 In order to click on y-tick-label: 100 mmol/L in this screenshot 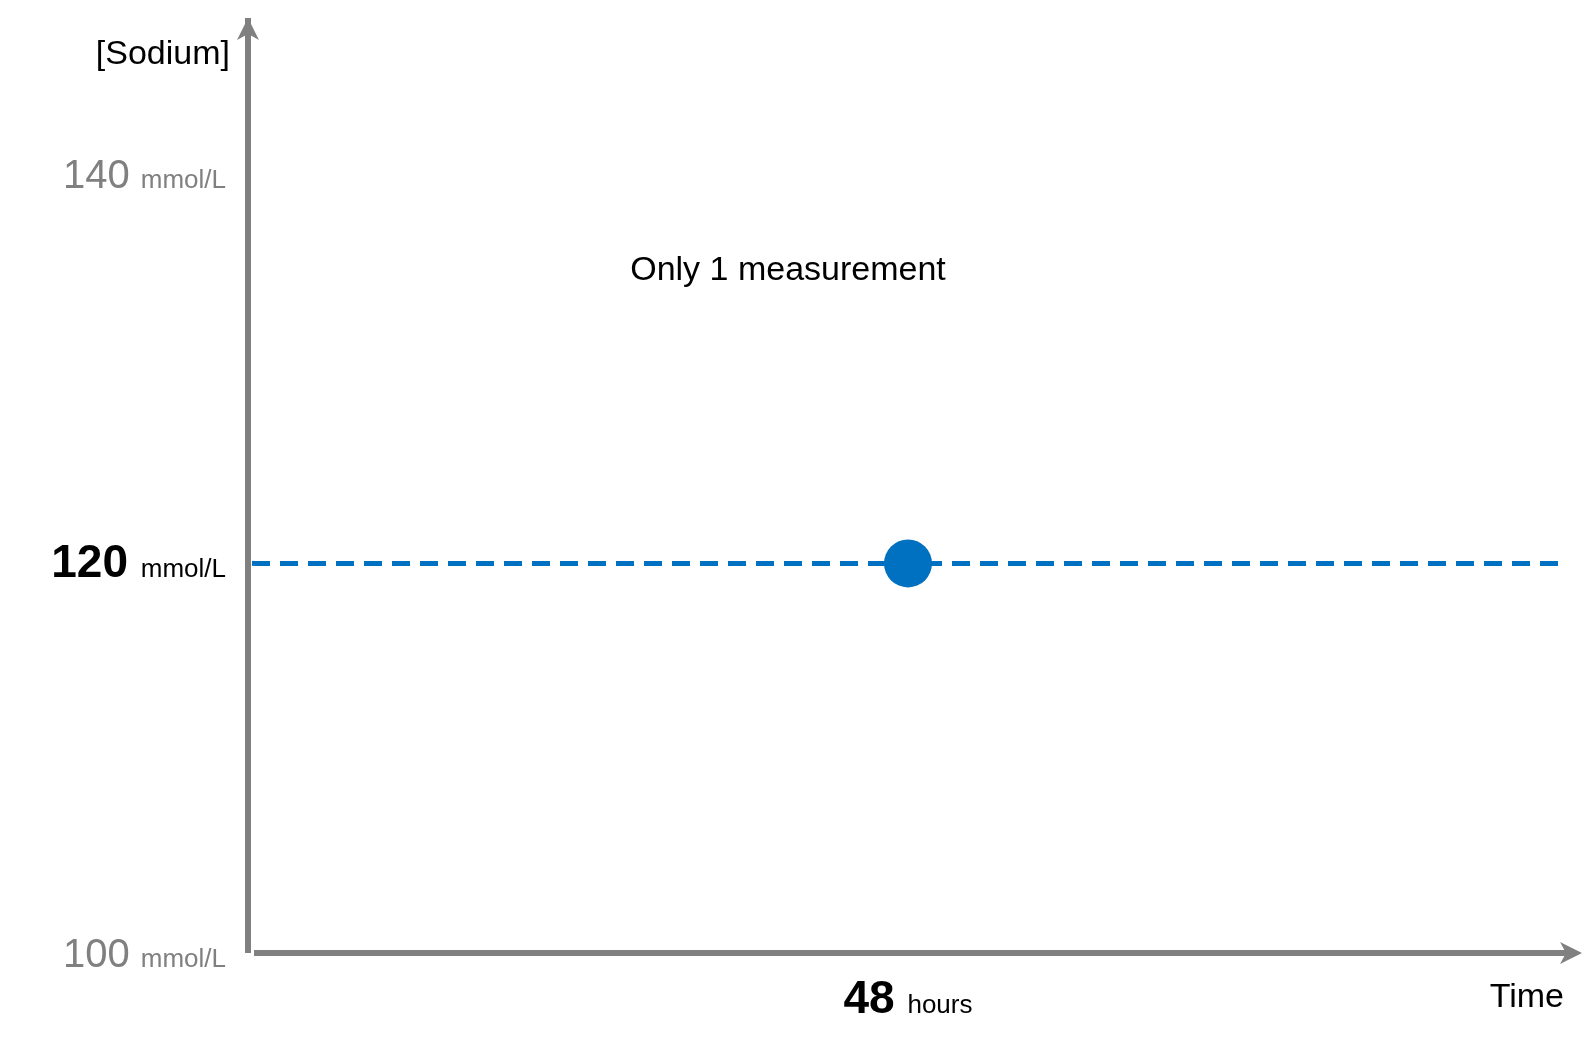, I will do `click(144, 953)`.